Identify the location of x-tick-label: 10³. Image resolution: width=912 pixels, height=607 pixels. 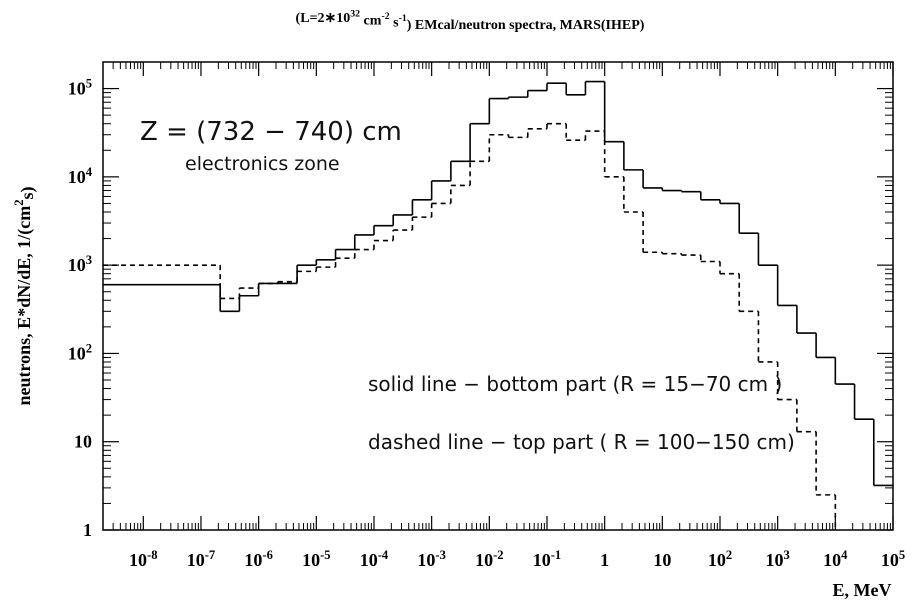
(778, 559).